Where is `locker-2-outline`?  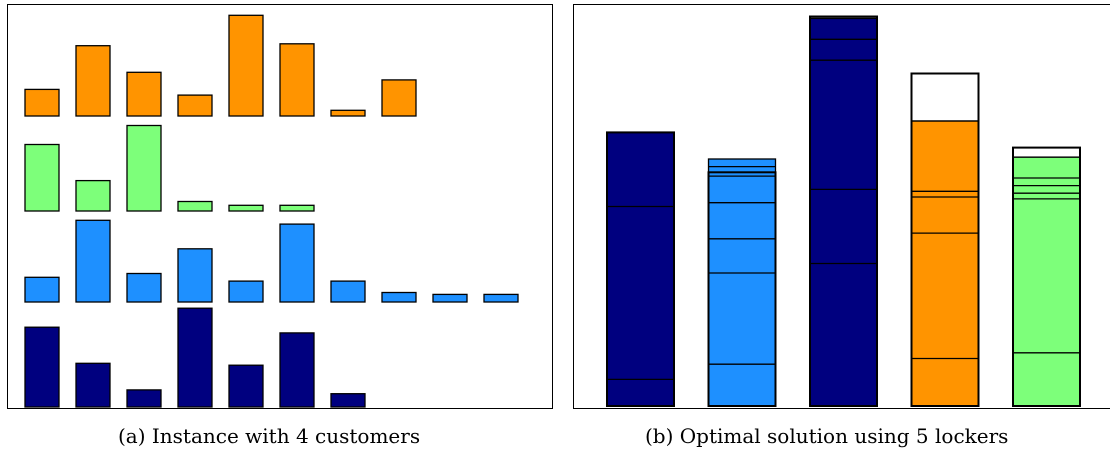
locker-2-outline is located at coordinates (742, 289).